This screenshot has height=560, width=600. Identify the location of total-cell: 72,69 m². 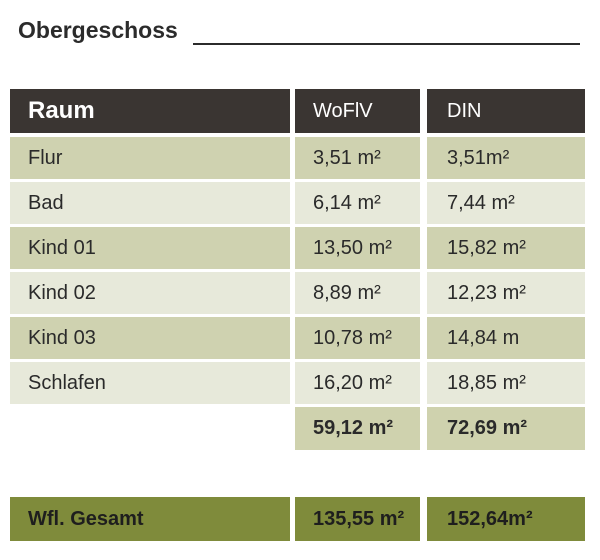
(506, 428).